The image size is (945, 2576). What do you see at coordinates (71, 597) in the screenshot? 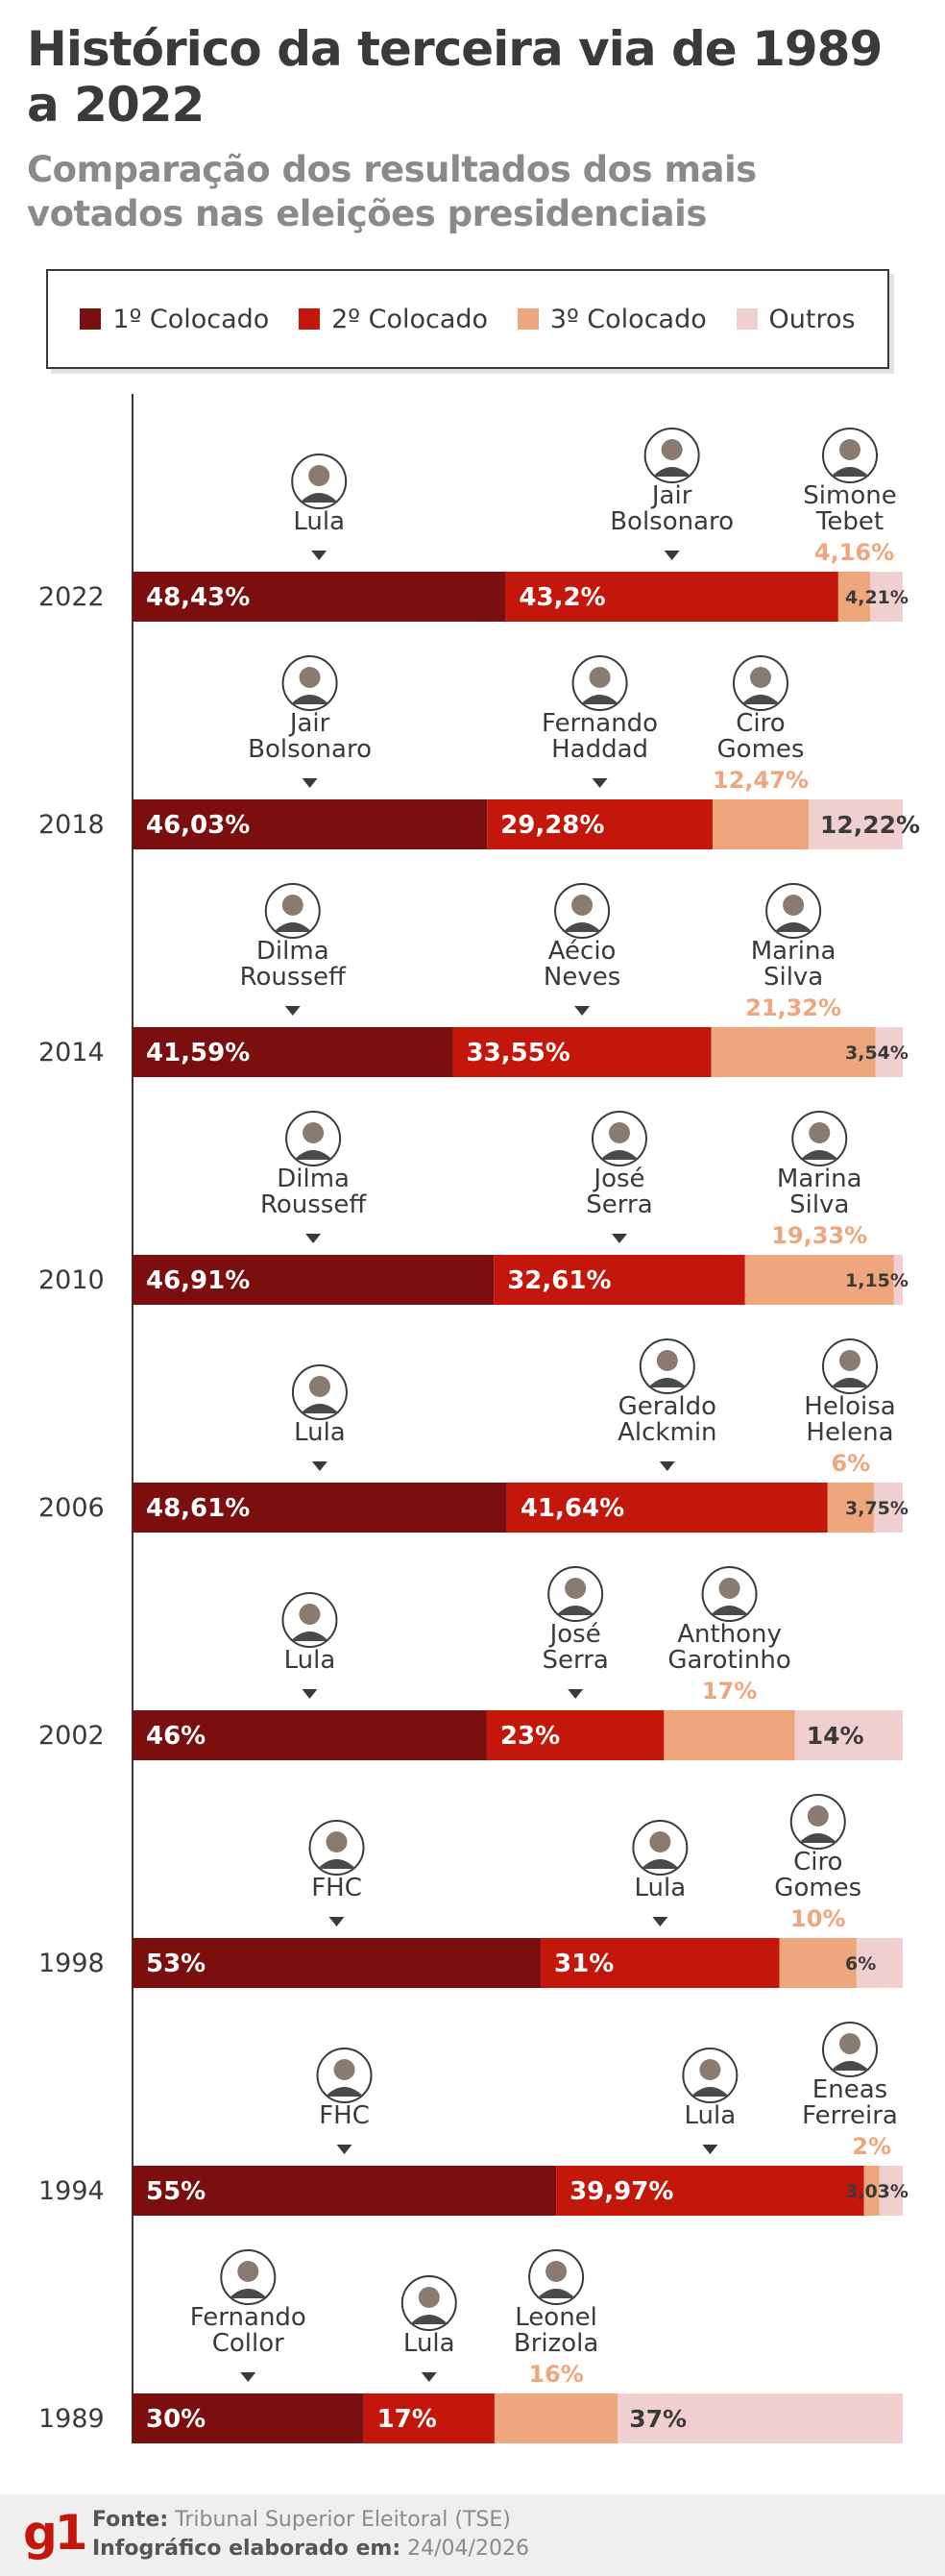
I see `year-label: 2022` at bounding box center [71, 597].